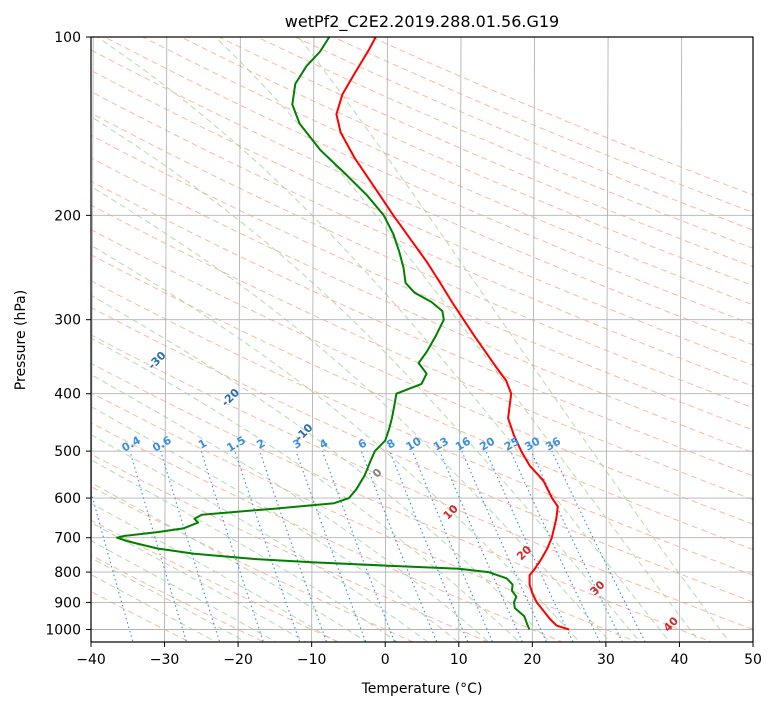 The width and height of the screenshot is (775, 712). What do you see at coordinates (21, 340) in the screenshot?
I see `y-axis-label: Pressure (hPa)` at bounding box center [21, 340].